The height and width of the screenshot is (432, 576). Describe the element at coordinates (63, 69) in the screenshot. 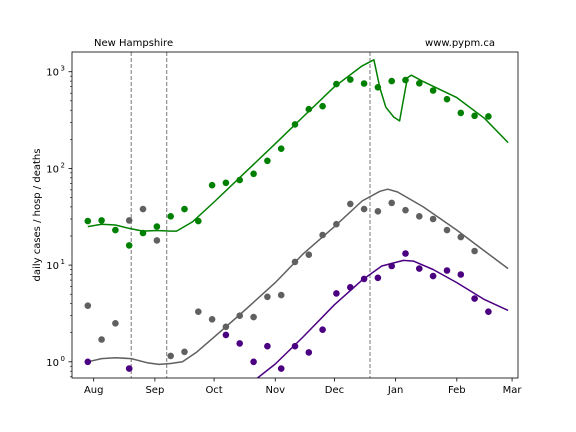

I see `y-tick-exponent: 3` at that location.